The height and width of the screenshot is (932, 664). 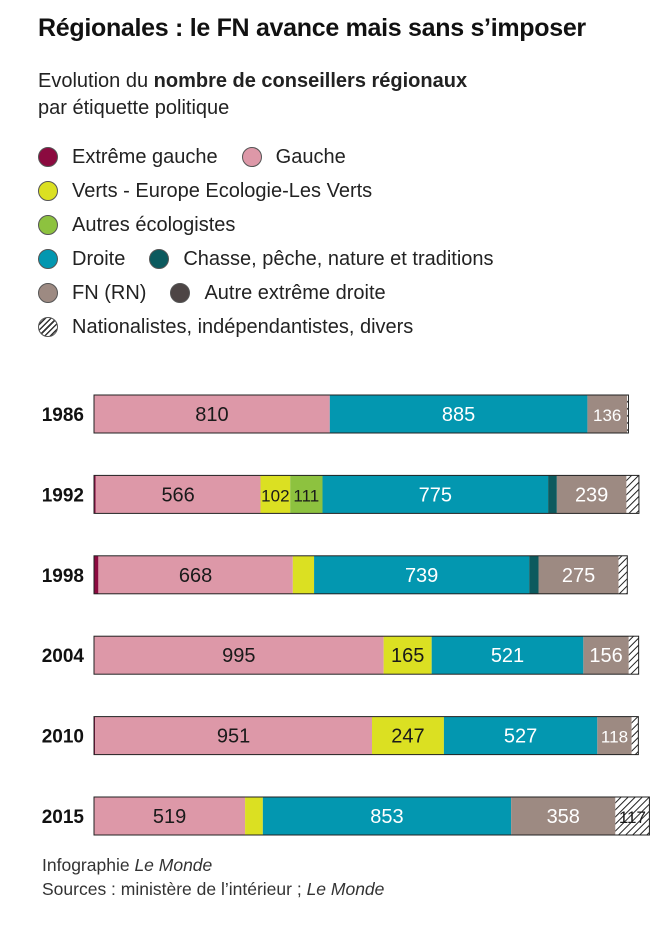 I want to click on y-tick-label: 2015, so click(x=63, y=817).